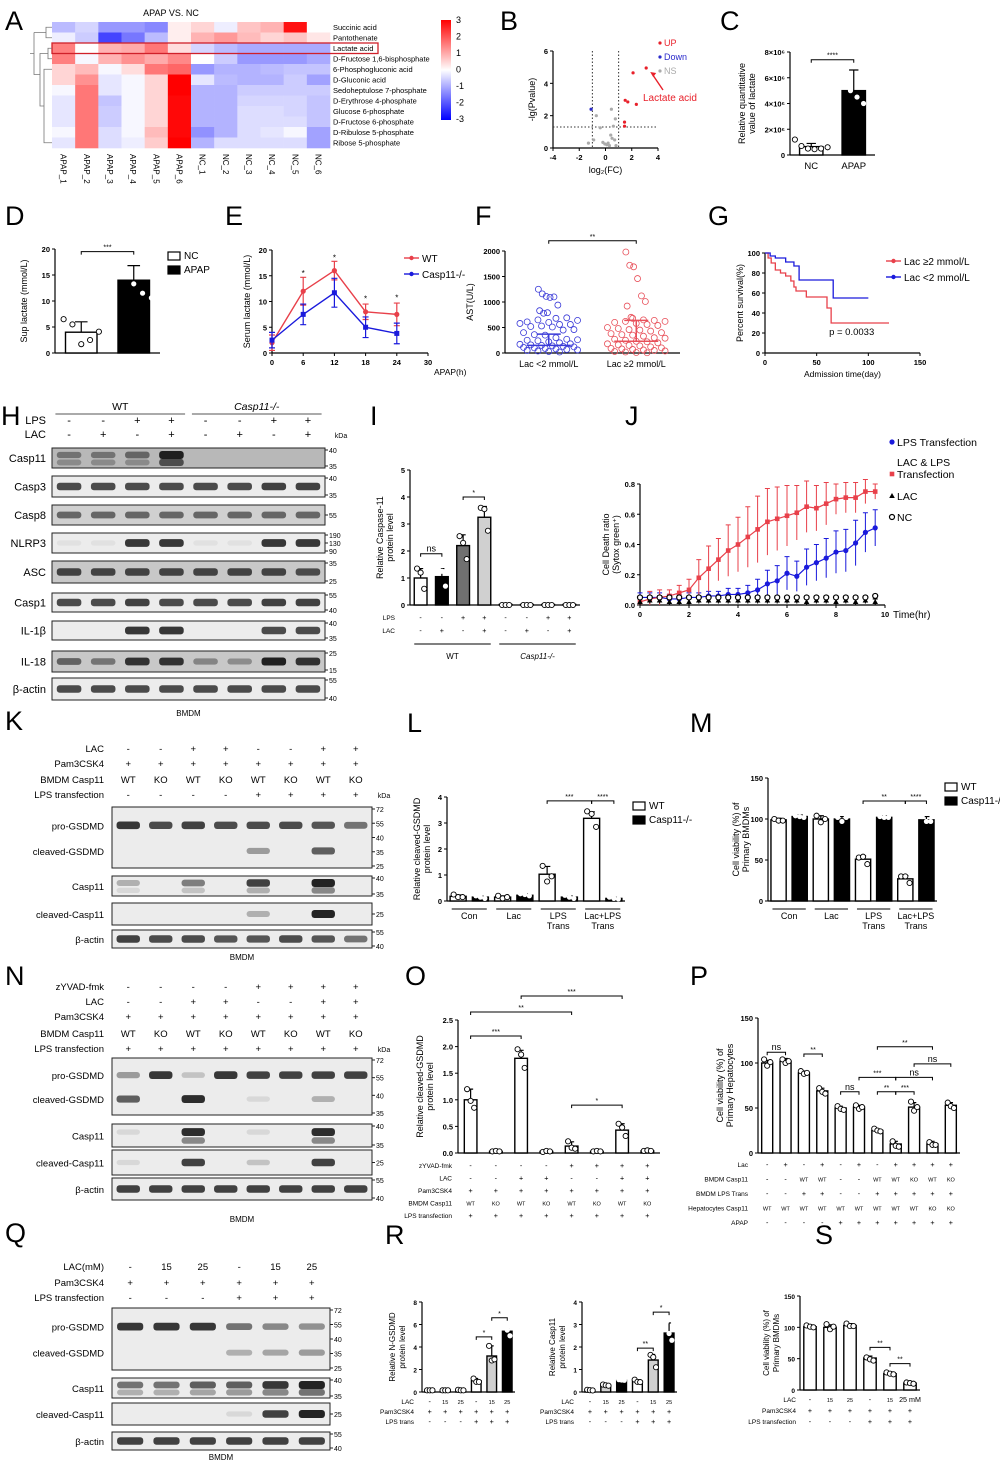  What do you see at coordinates (558, 916) in the screenshot?
I see `x-category-label: LPS` at bounding box center [558, 916].